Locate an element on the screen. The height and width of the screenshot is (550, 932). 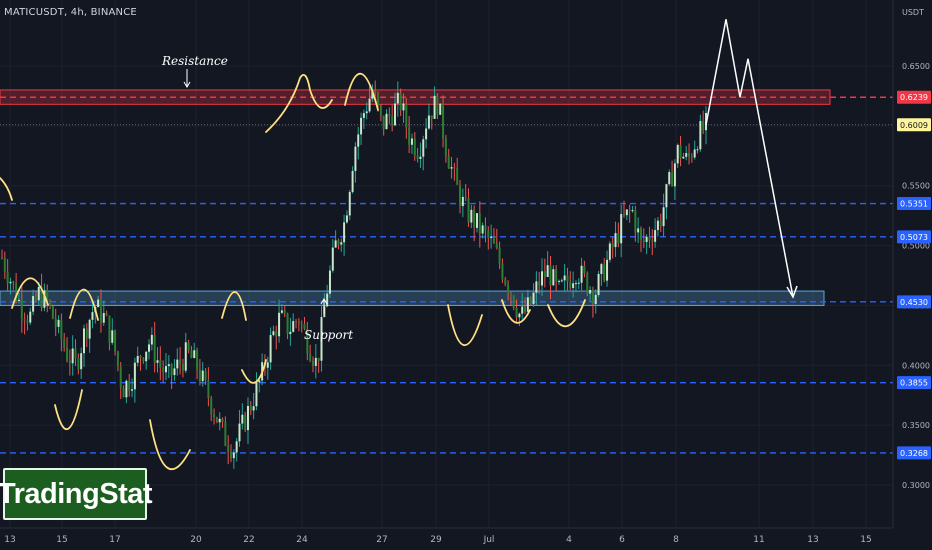
level-tag-0.6239-bg is located at coordinates (914, 97).